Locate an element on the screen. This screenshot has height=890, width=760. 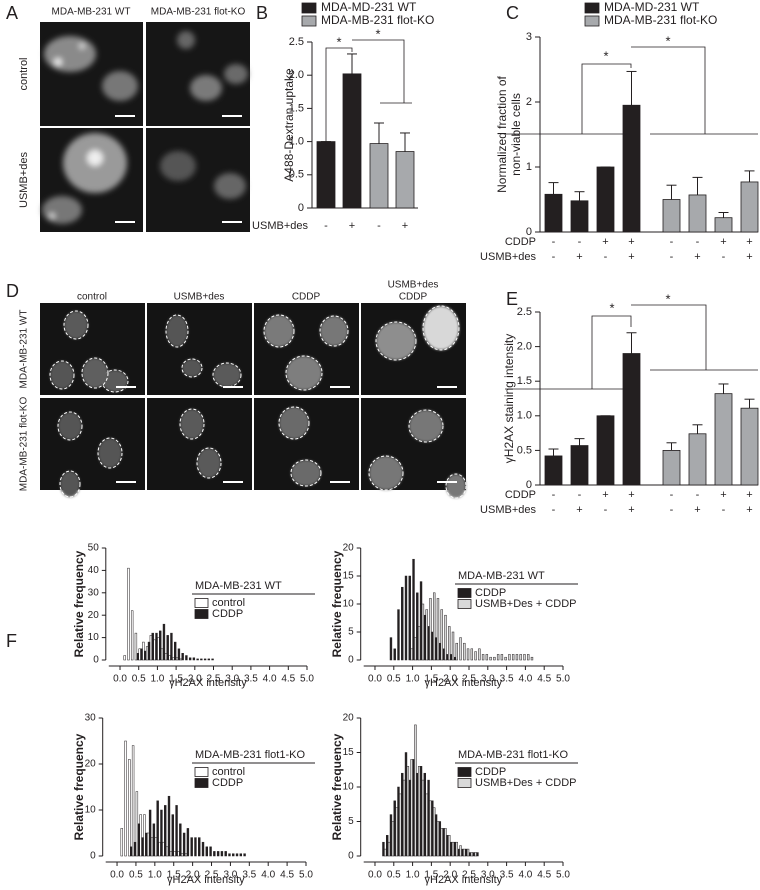
y-tick-label: 50 is located at coordinates (94, 548).